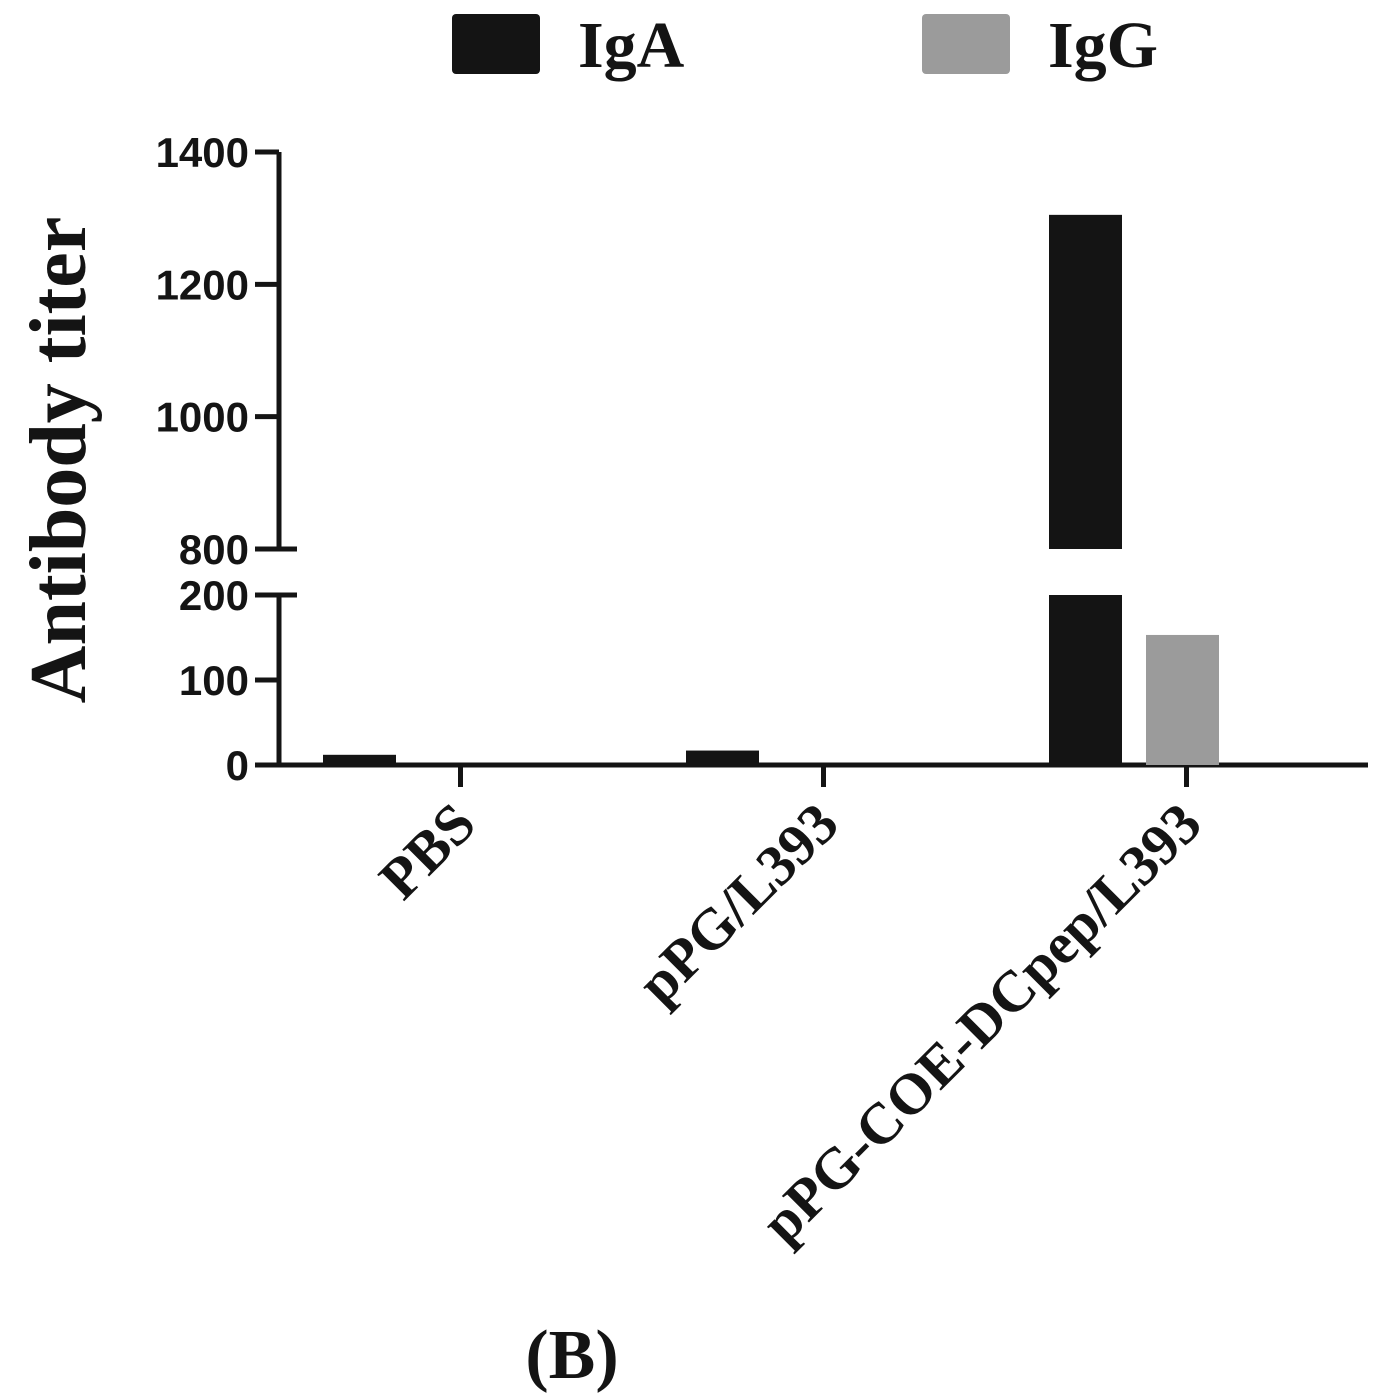  What do you see at coordinates (427, 850) in the screenshot?
I see `x-tick-label: PBS` at bounding box center [427, 850].